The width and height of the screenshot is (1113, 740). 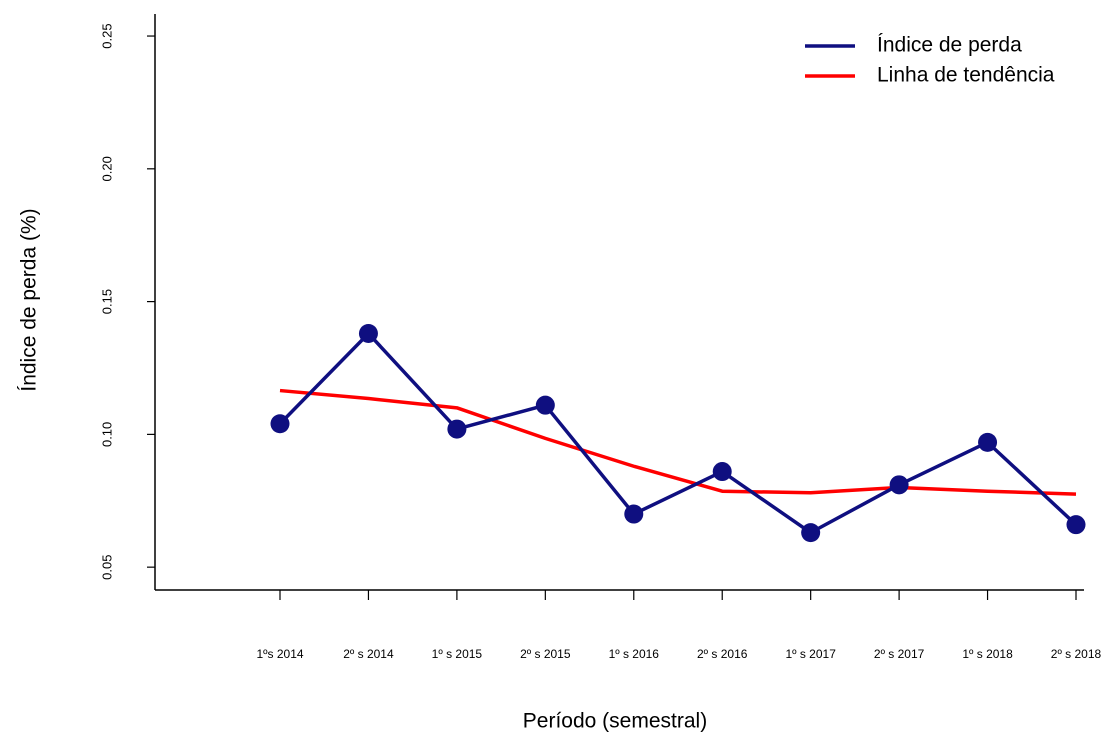 I want to click on legend-label: Linha de tendência, so click(x=966, y=75).